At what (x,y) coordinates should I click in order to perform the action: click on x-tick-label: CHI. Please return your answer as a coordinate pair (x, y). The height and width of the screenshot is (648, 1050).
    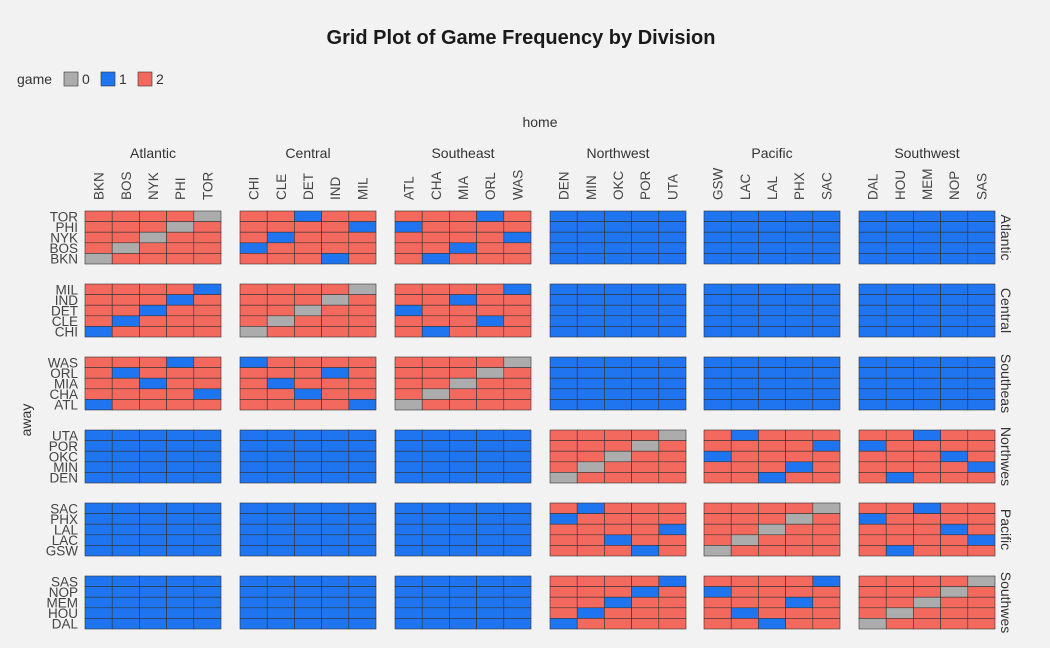
    Looking at the image, I should click on (254, 188).